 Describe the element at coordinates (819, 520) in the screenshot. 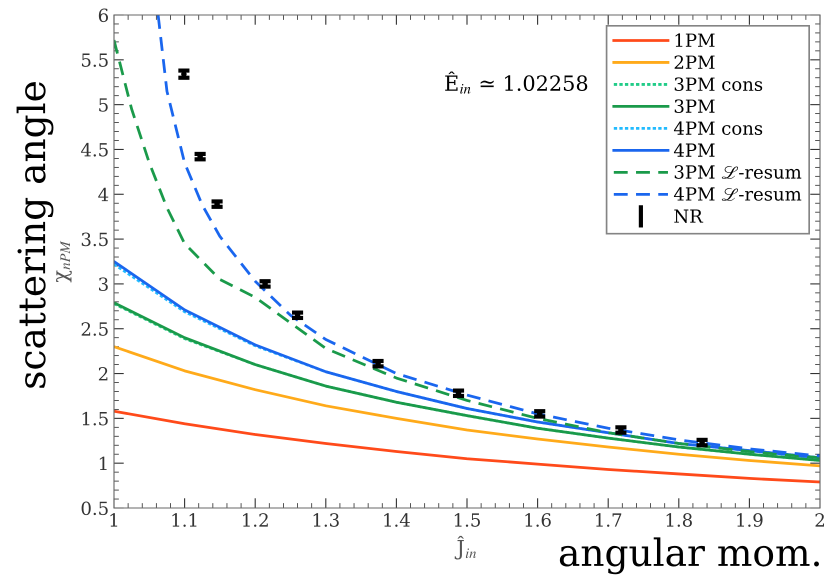

I see `x-tick-label: 2` at that location.